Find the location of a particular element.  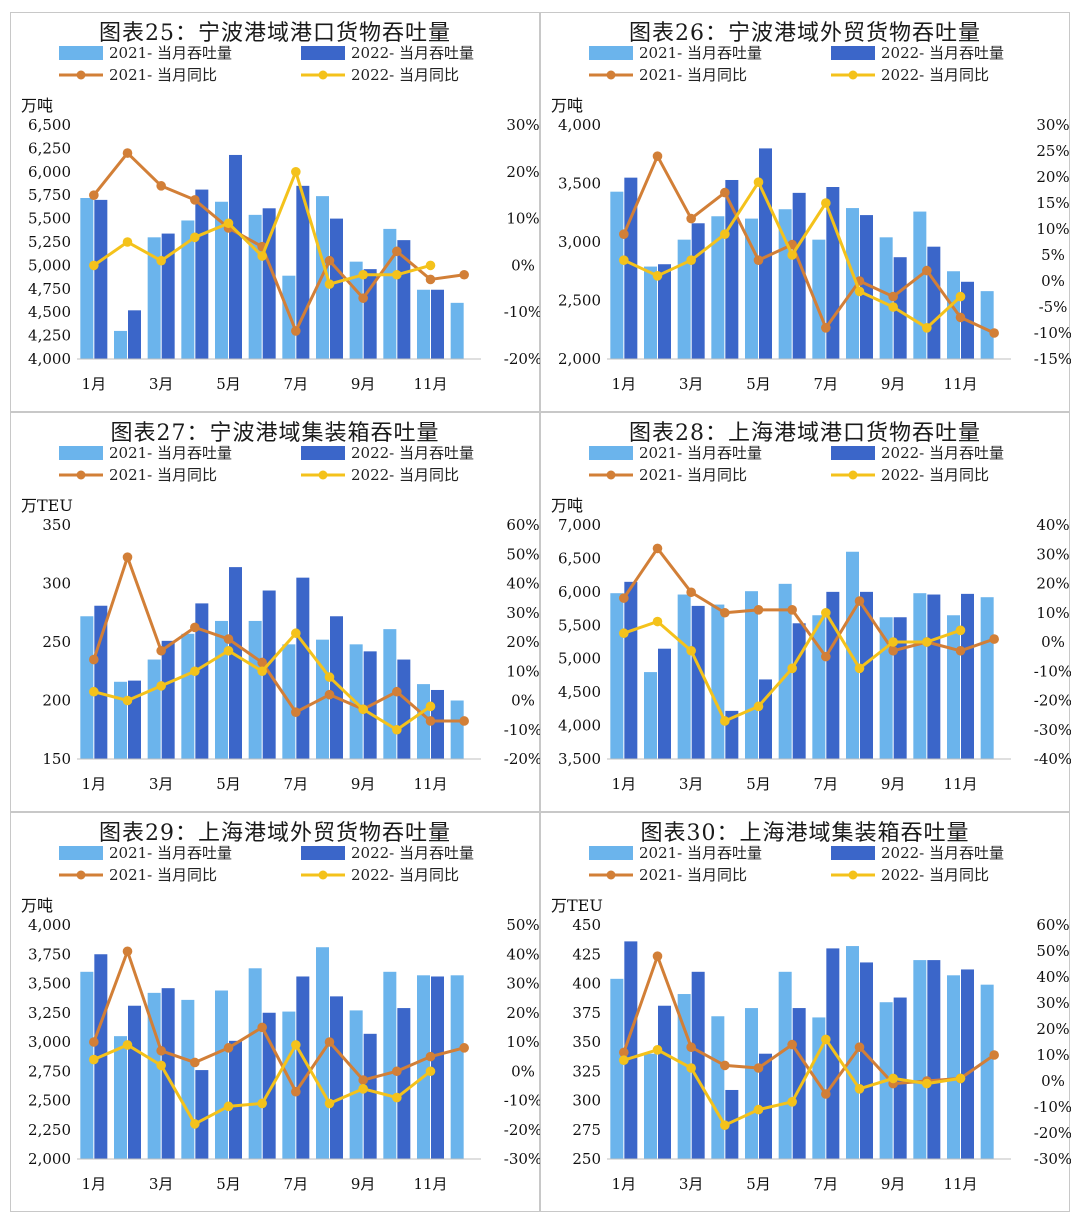

y-right-ticks: -30% -20% -10% 0% 10% 20% 30% 40% 50% 60% is located at coordinates (1052, 1042).